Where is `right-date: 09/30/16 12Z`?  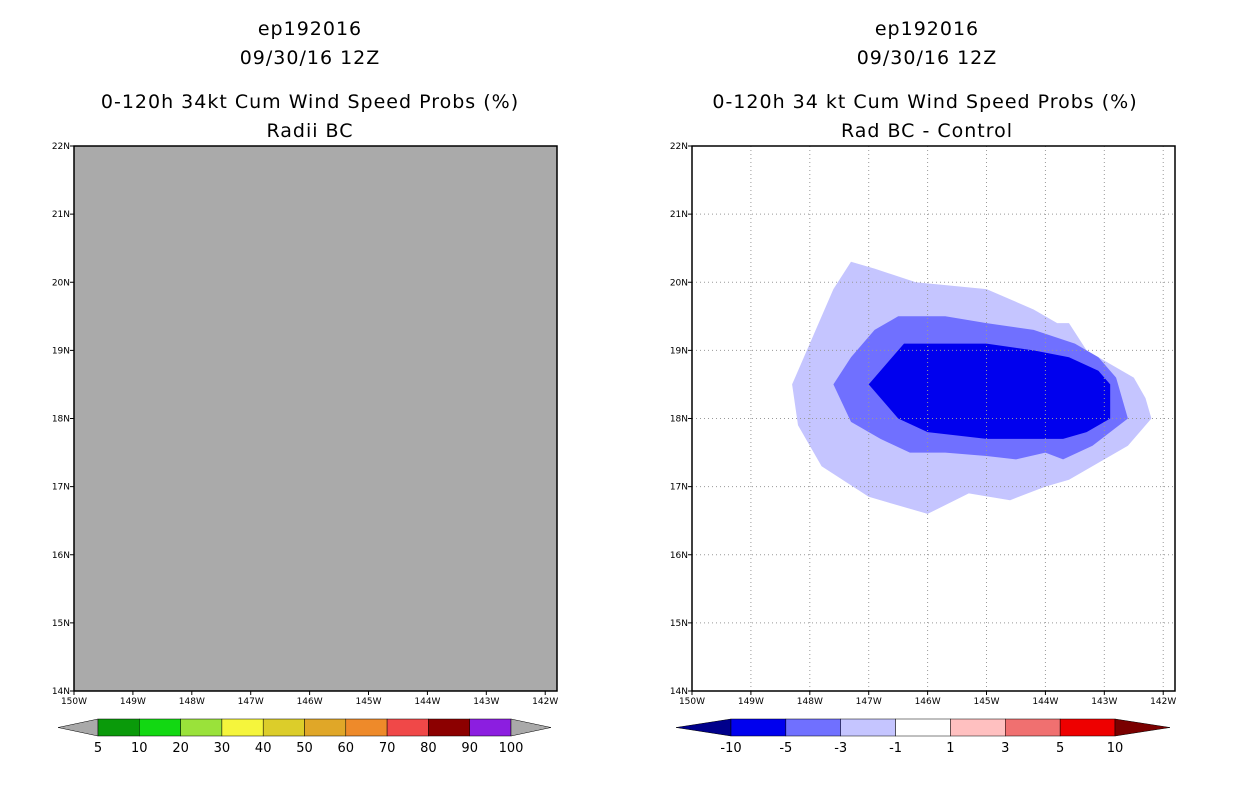 right-date: 09/30/16 12Z is located at coordinates (927, 58).